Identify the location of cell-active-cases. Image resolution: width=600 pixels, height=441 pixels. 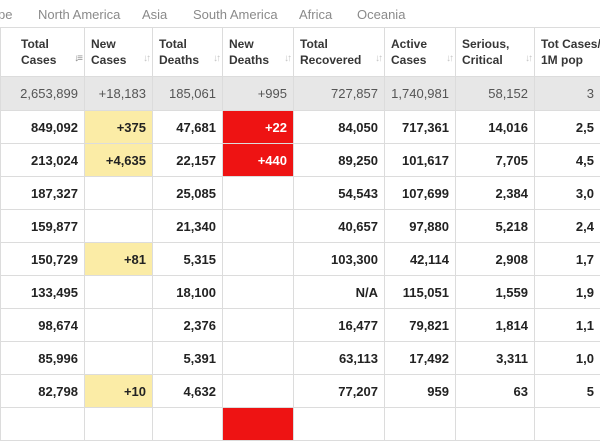
(420, 424).